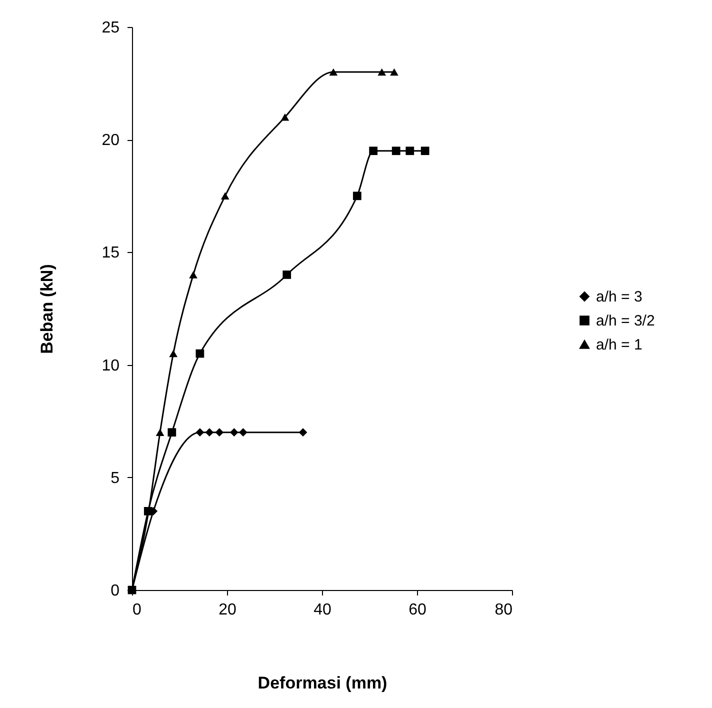  What do you see at coordinates (111, 28) in the screenshot?
I see `y-tick-label: 25` at bounding box center [111, 28].